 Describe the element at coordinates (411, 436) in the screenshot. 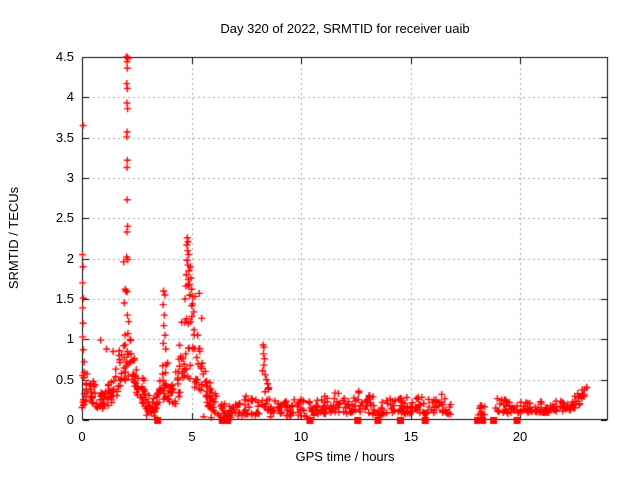

I see `x-tick-label: 15` at that location.